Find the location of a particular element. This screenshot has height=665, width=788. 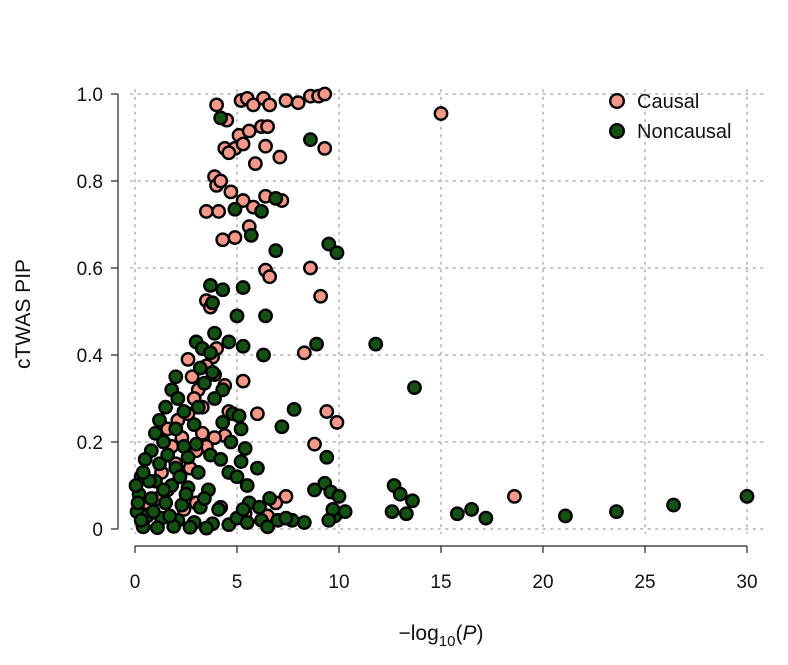

x-tick-label: 20 is located at coordinates (542, 582).